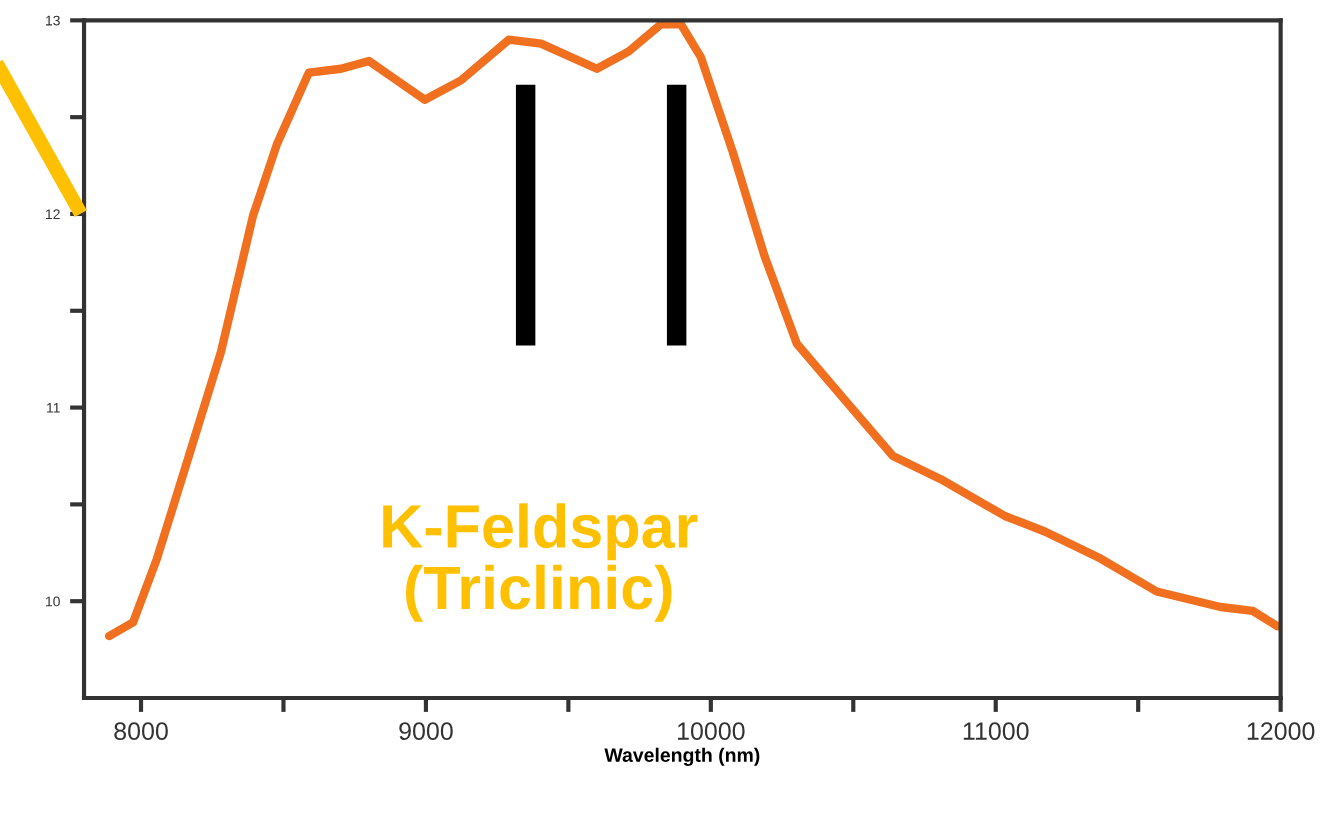 The image size is (1334, 814). Describe the element at coordinates (540, 562) in the screenshot. I see `annotation: K-Feldspar (Triclinic)` at that location.